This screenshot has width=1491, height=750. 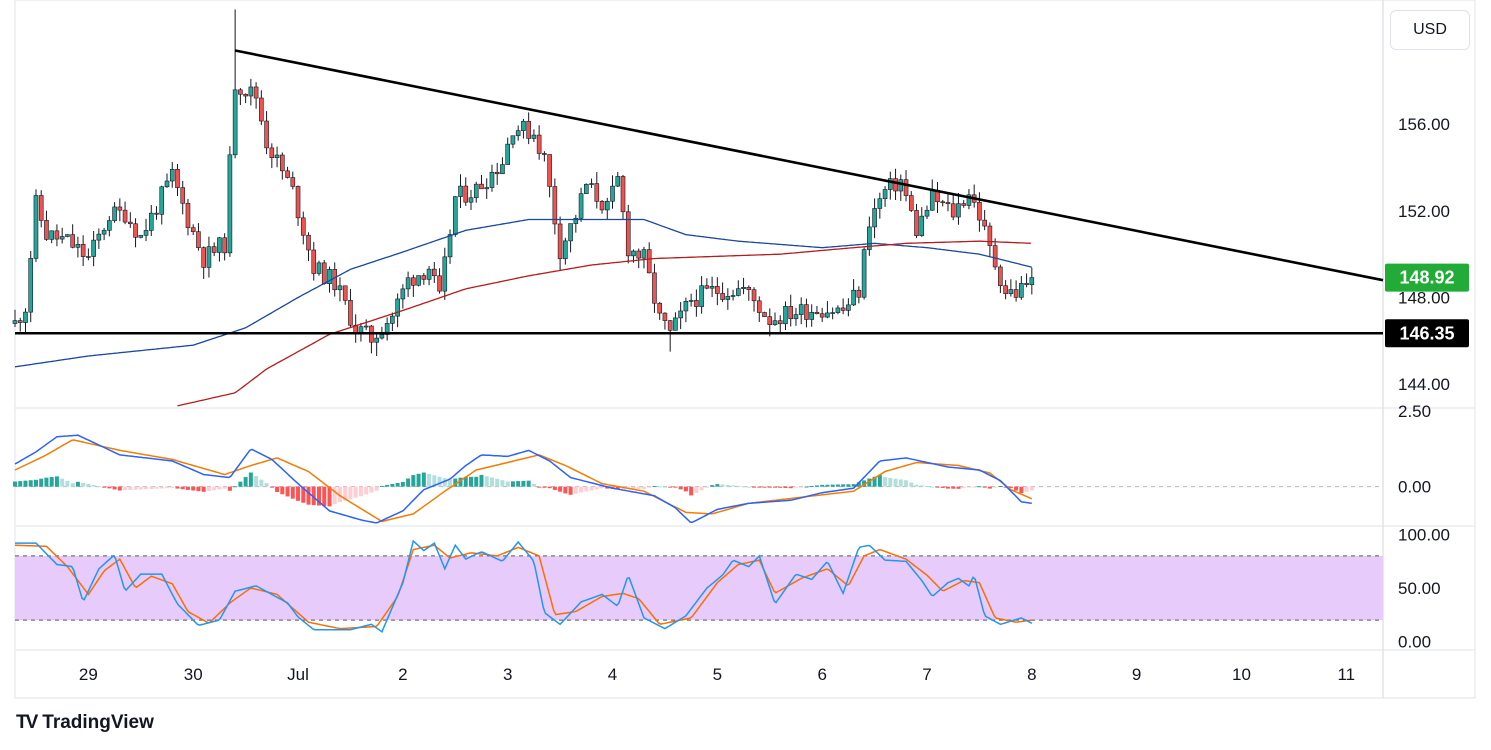 I want to click on x-tick-label: 10, so click(x=1241, y=674).